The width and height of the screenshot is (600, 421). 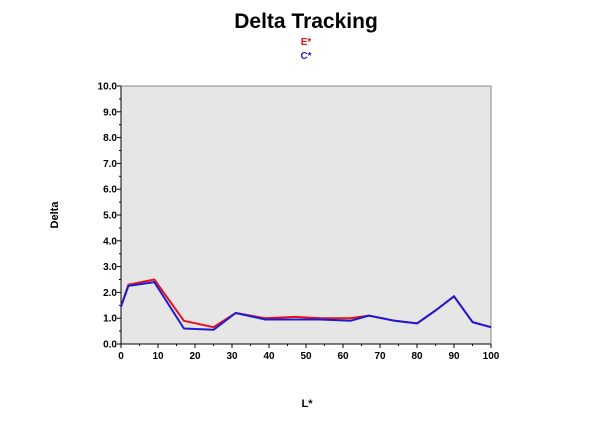 I want to click on y-tick-label: 7.0, so click(x=110, y=164).